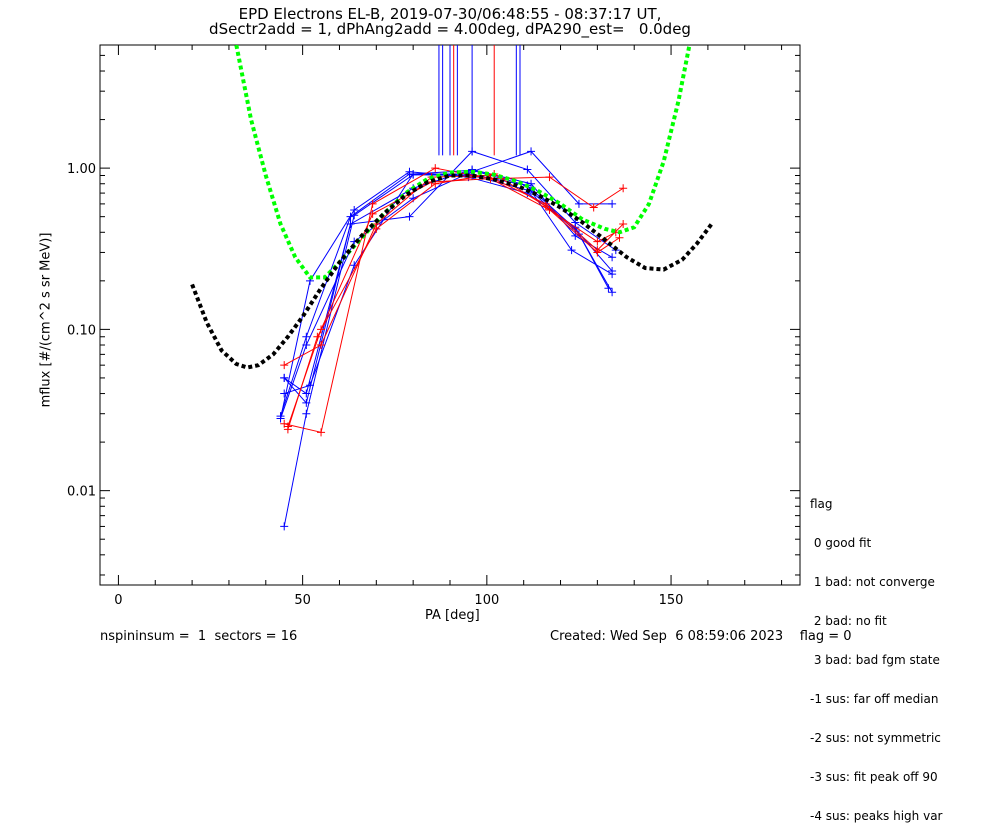 The height and width of the screenshot is (836, 1000). I want to click on fit-curve-black, so click(452, 271).